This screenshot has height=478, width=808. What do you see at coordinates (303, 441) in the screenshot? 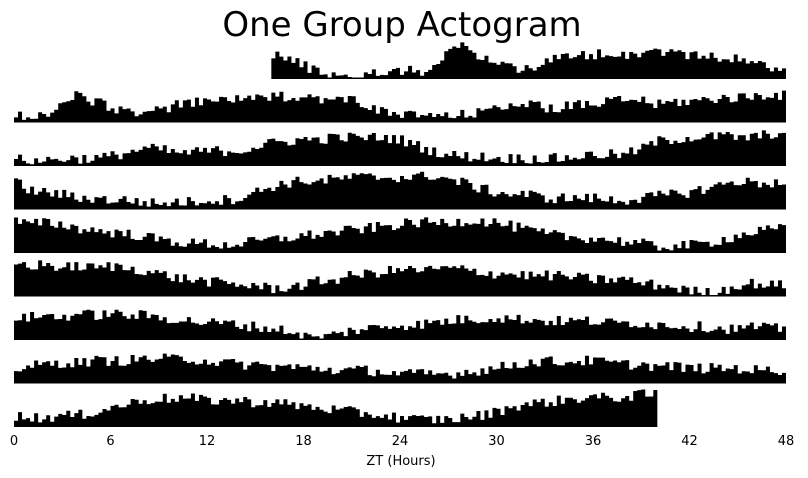
I see `x-tick-label: 18` at bounding box center [303, 441].